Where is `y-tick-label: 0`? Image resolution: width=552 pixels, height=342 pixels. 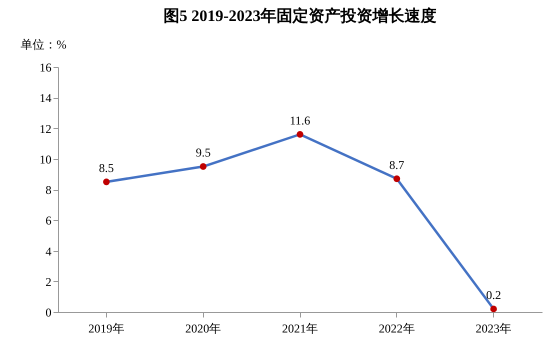
y-tick-label: 0 is located at coordinates (49, 313).